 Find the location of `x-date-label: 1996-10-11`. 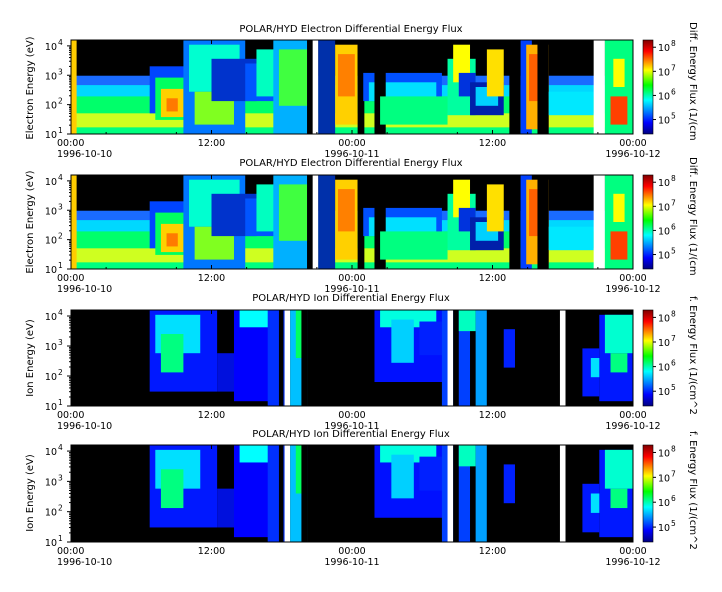

x-date-label: 1996-10-11 is located at coordinates (351, 426).